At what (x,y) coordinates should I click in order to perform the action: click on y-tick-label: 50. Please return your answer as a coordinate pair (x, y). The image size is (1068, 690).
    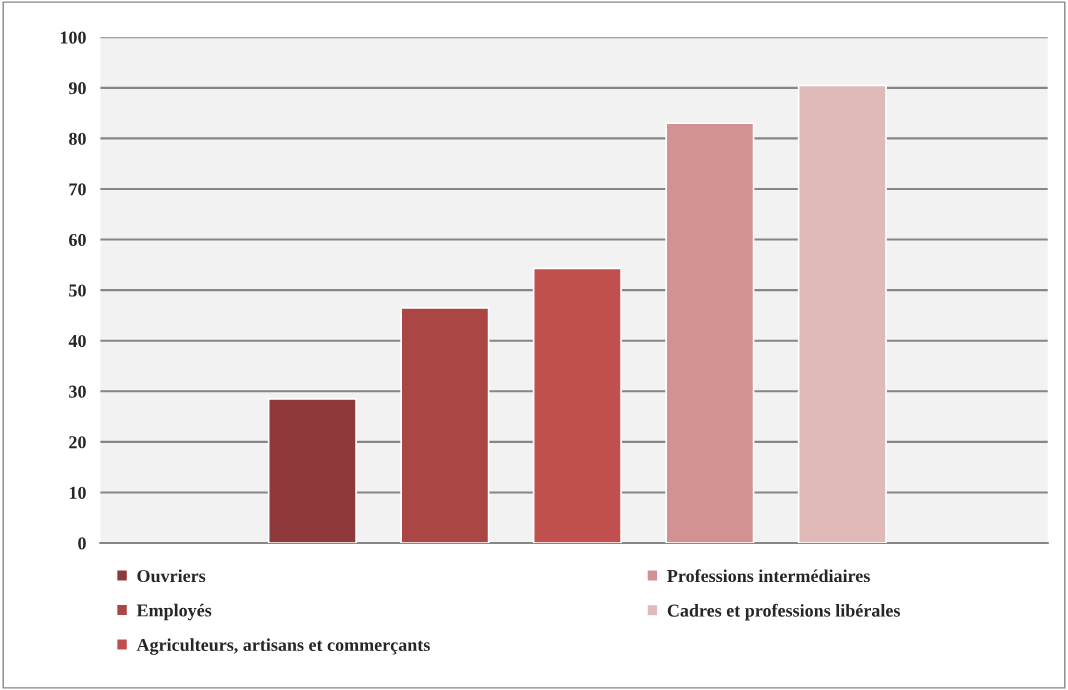
    Looking at the image, I should click on (77, 290).